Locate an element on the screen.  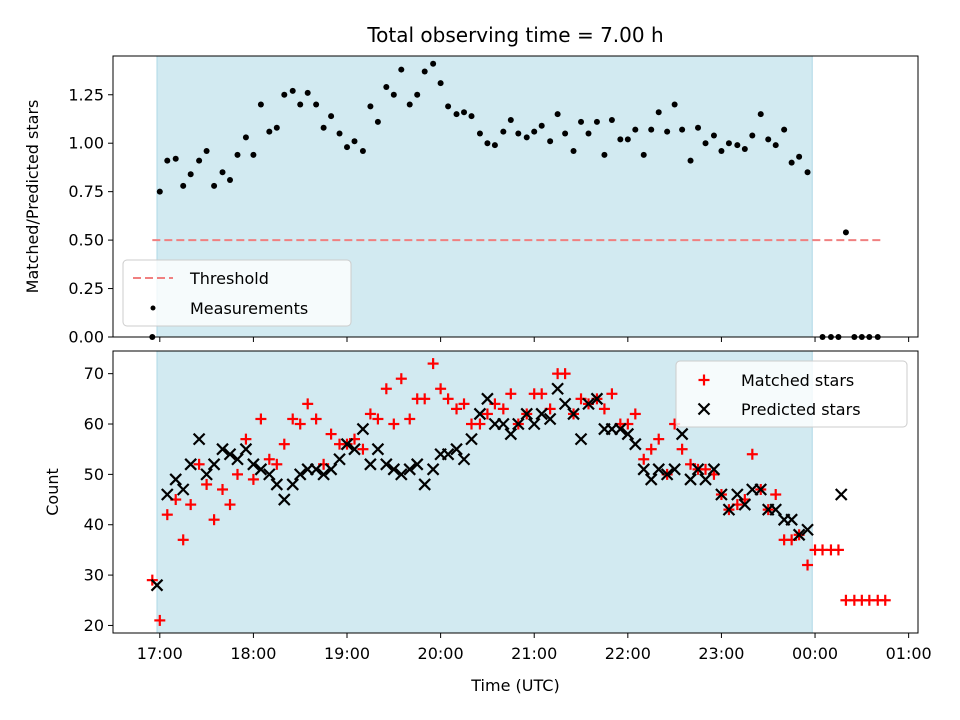
y-tick-label: 0.75 is located at coordinates (86, 191).